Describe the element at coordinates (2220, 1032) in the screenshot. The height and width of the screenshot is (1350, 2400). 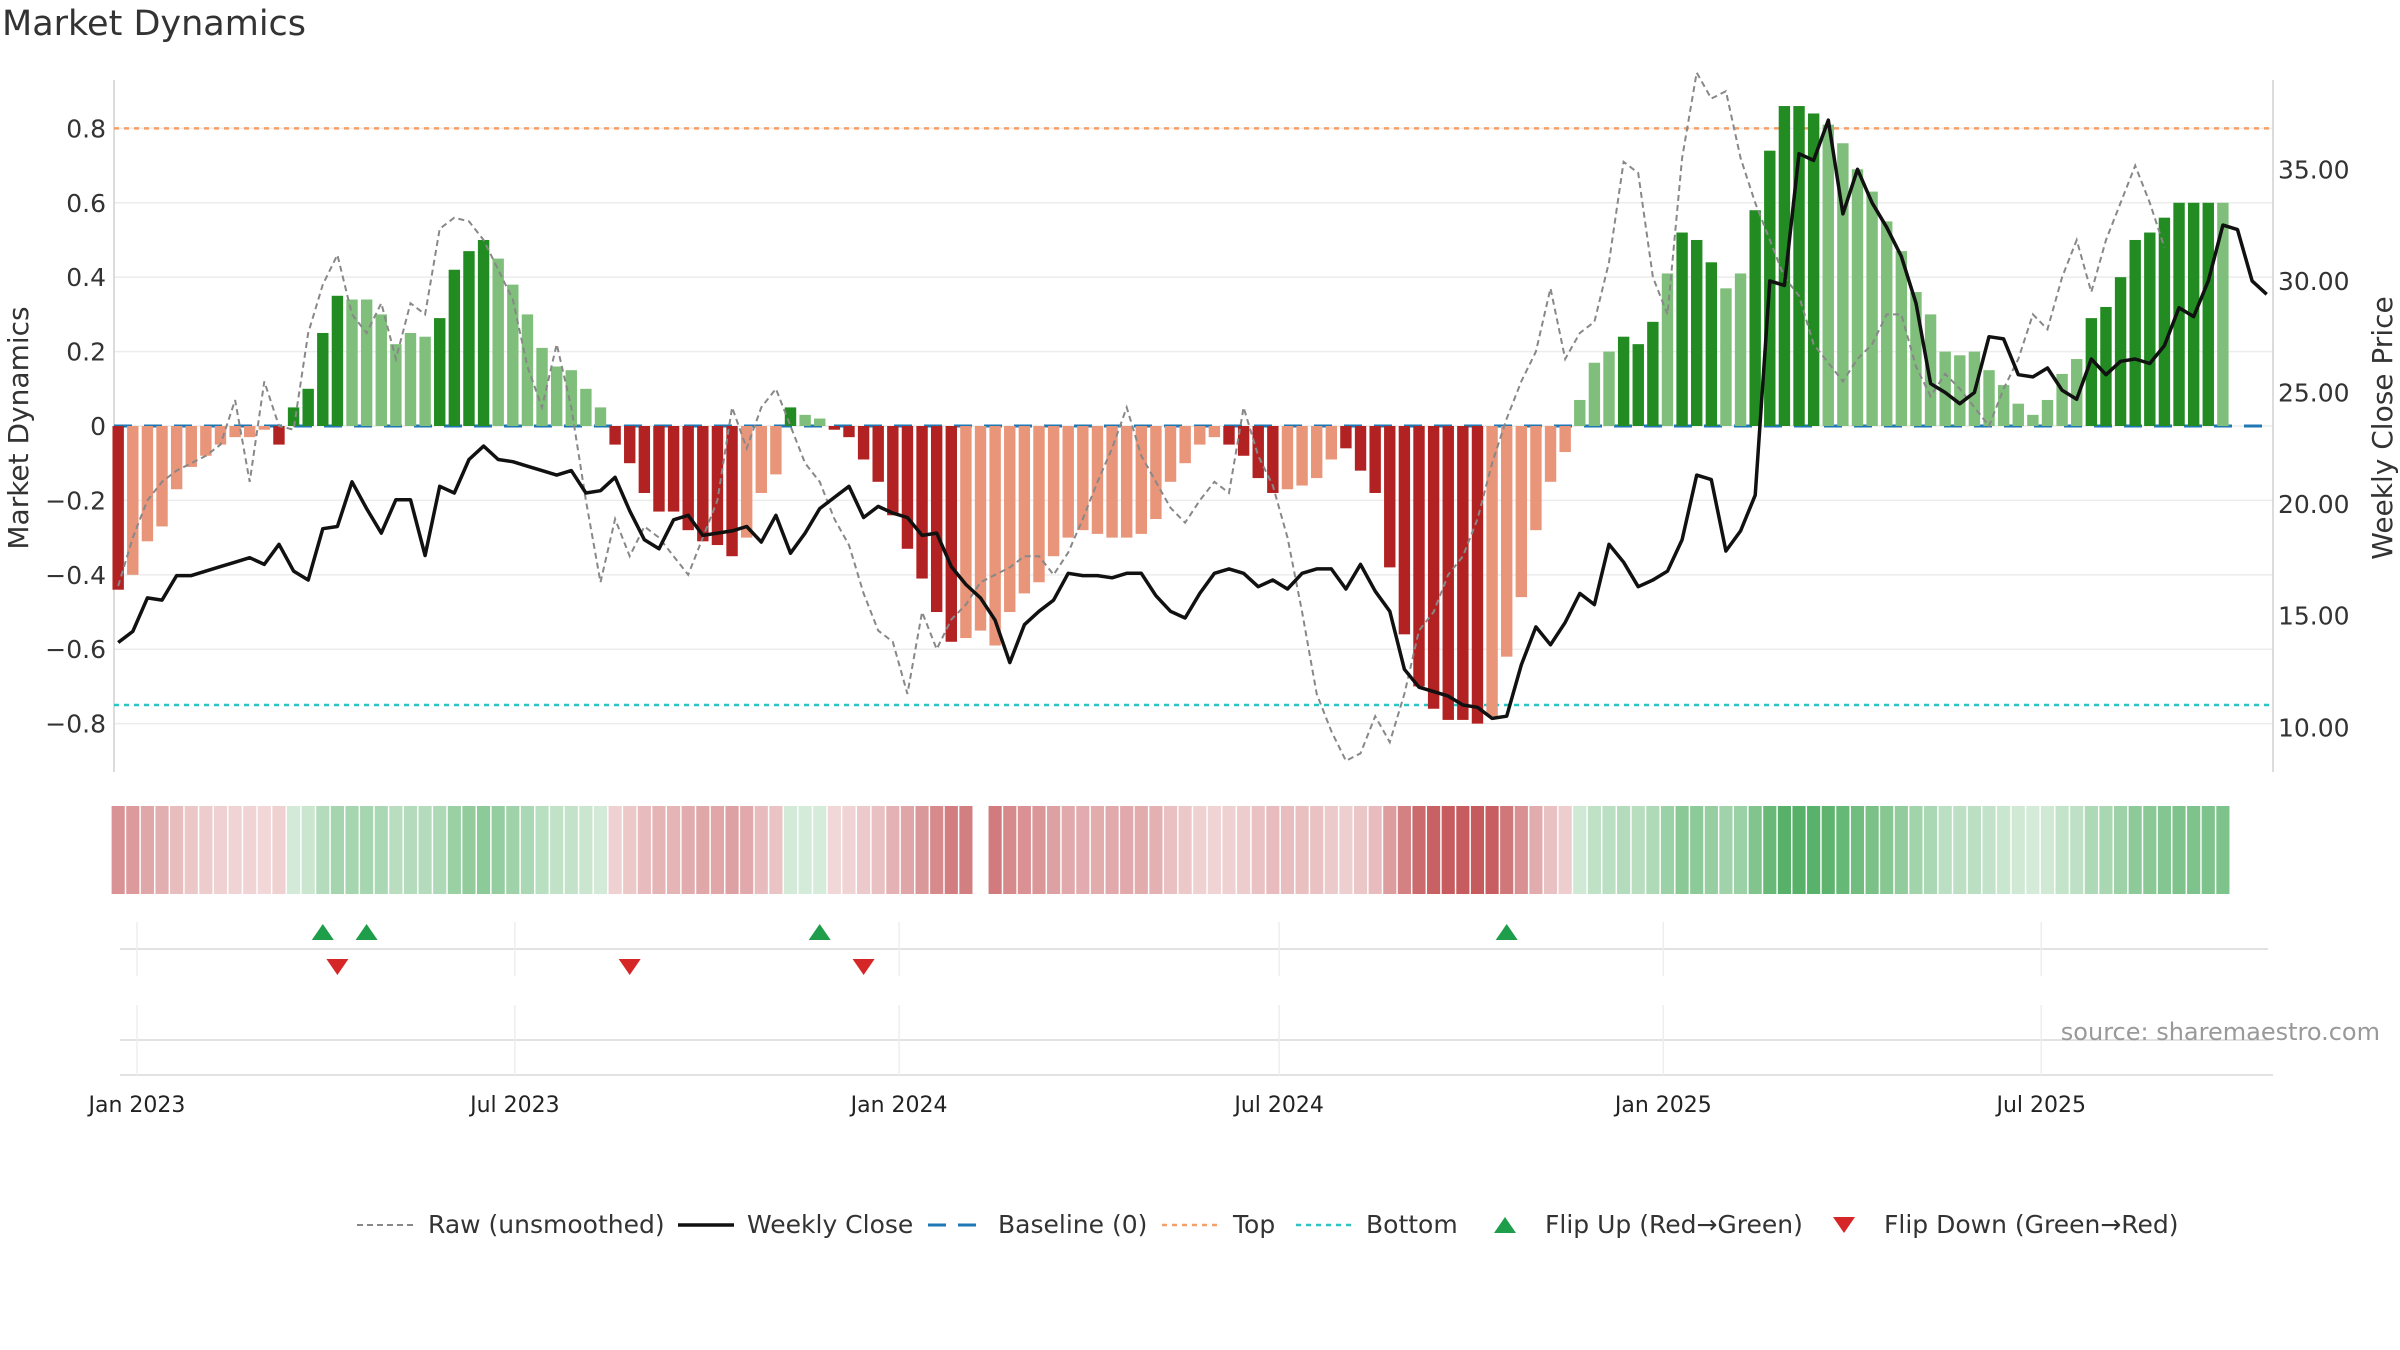
I see `source-note: source: sharemaestro.com` at that location.